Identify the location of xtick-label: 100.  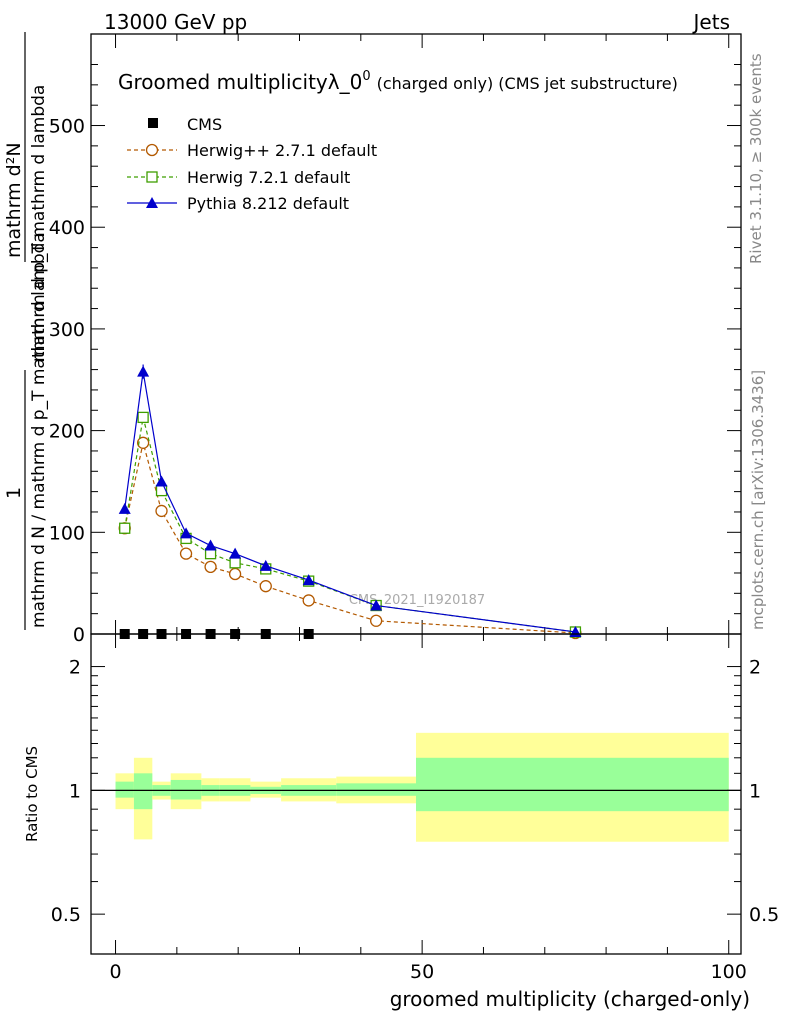
(729, 972).